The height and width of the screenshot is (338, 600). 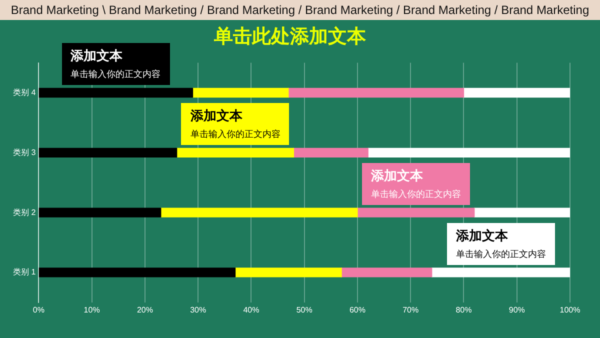 What do you see at coordinates (300, 10) in the screenshot?
I see `text: Brand Marketing \ Brand Marketing / Brand Marketing / Brand Marketing / Brand Marketing / Brand Marketing` at bounding box center [300, 10].